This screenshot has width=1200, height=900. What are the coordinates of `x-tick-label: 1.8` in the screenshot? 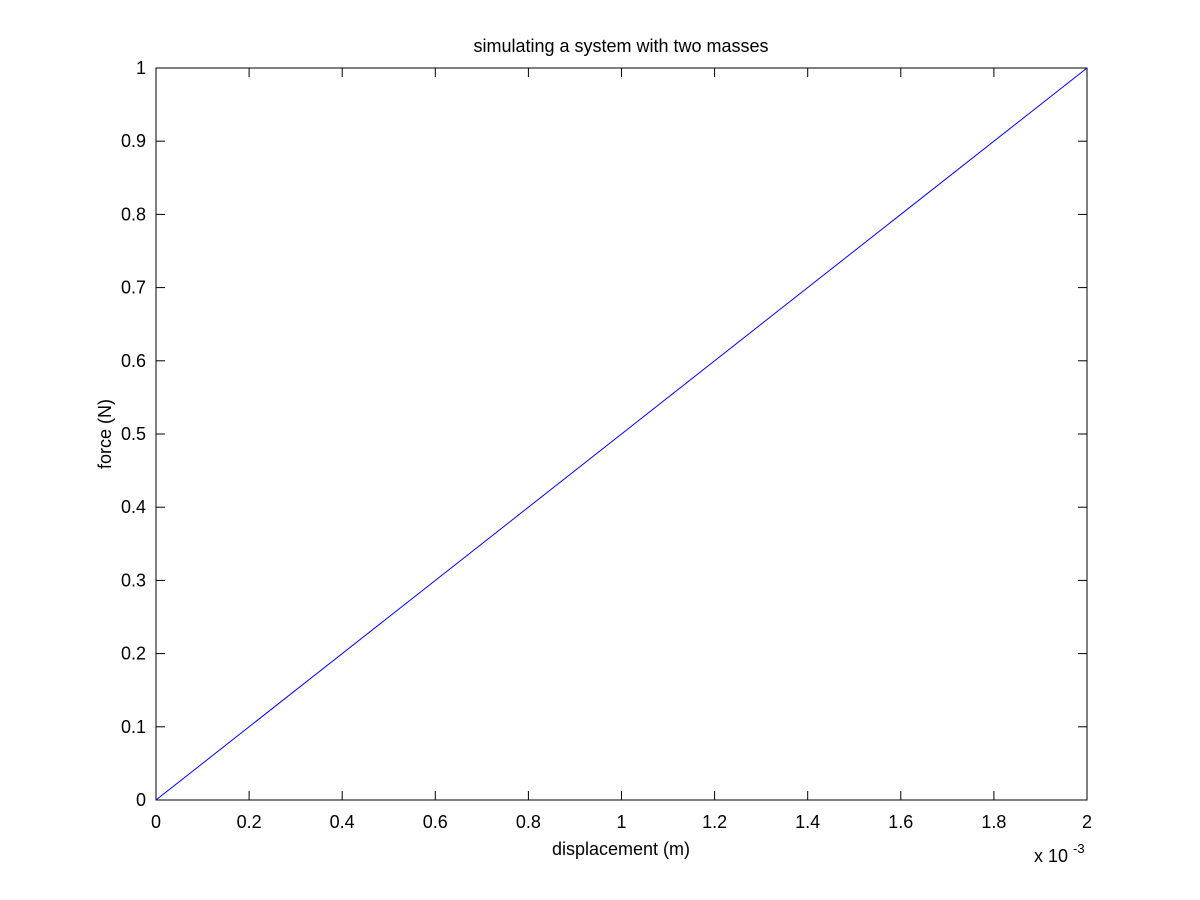 It's located at (993, 822).